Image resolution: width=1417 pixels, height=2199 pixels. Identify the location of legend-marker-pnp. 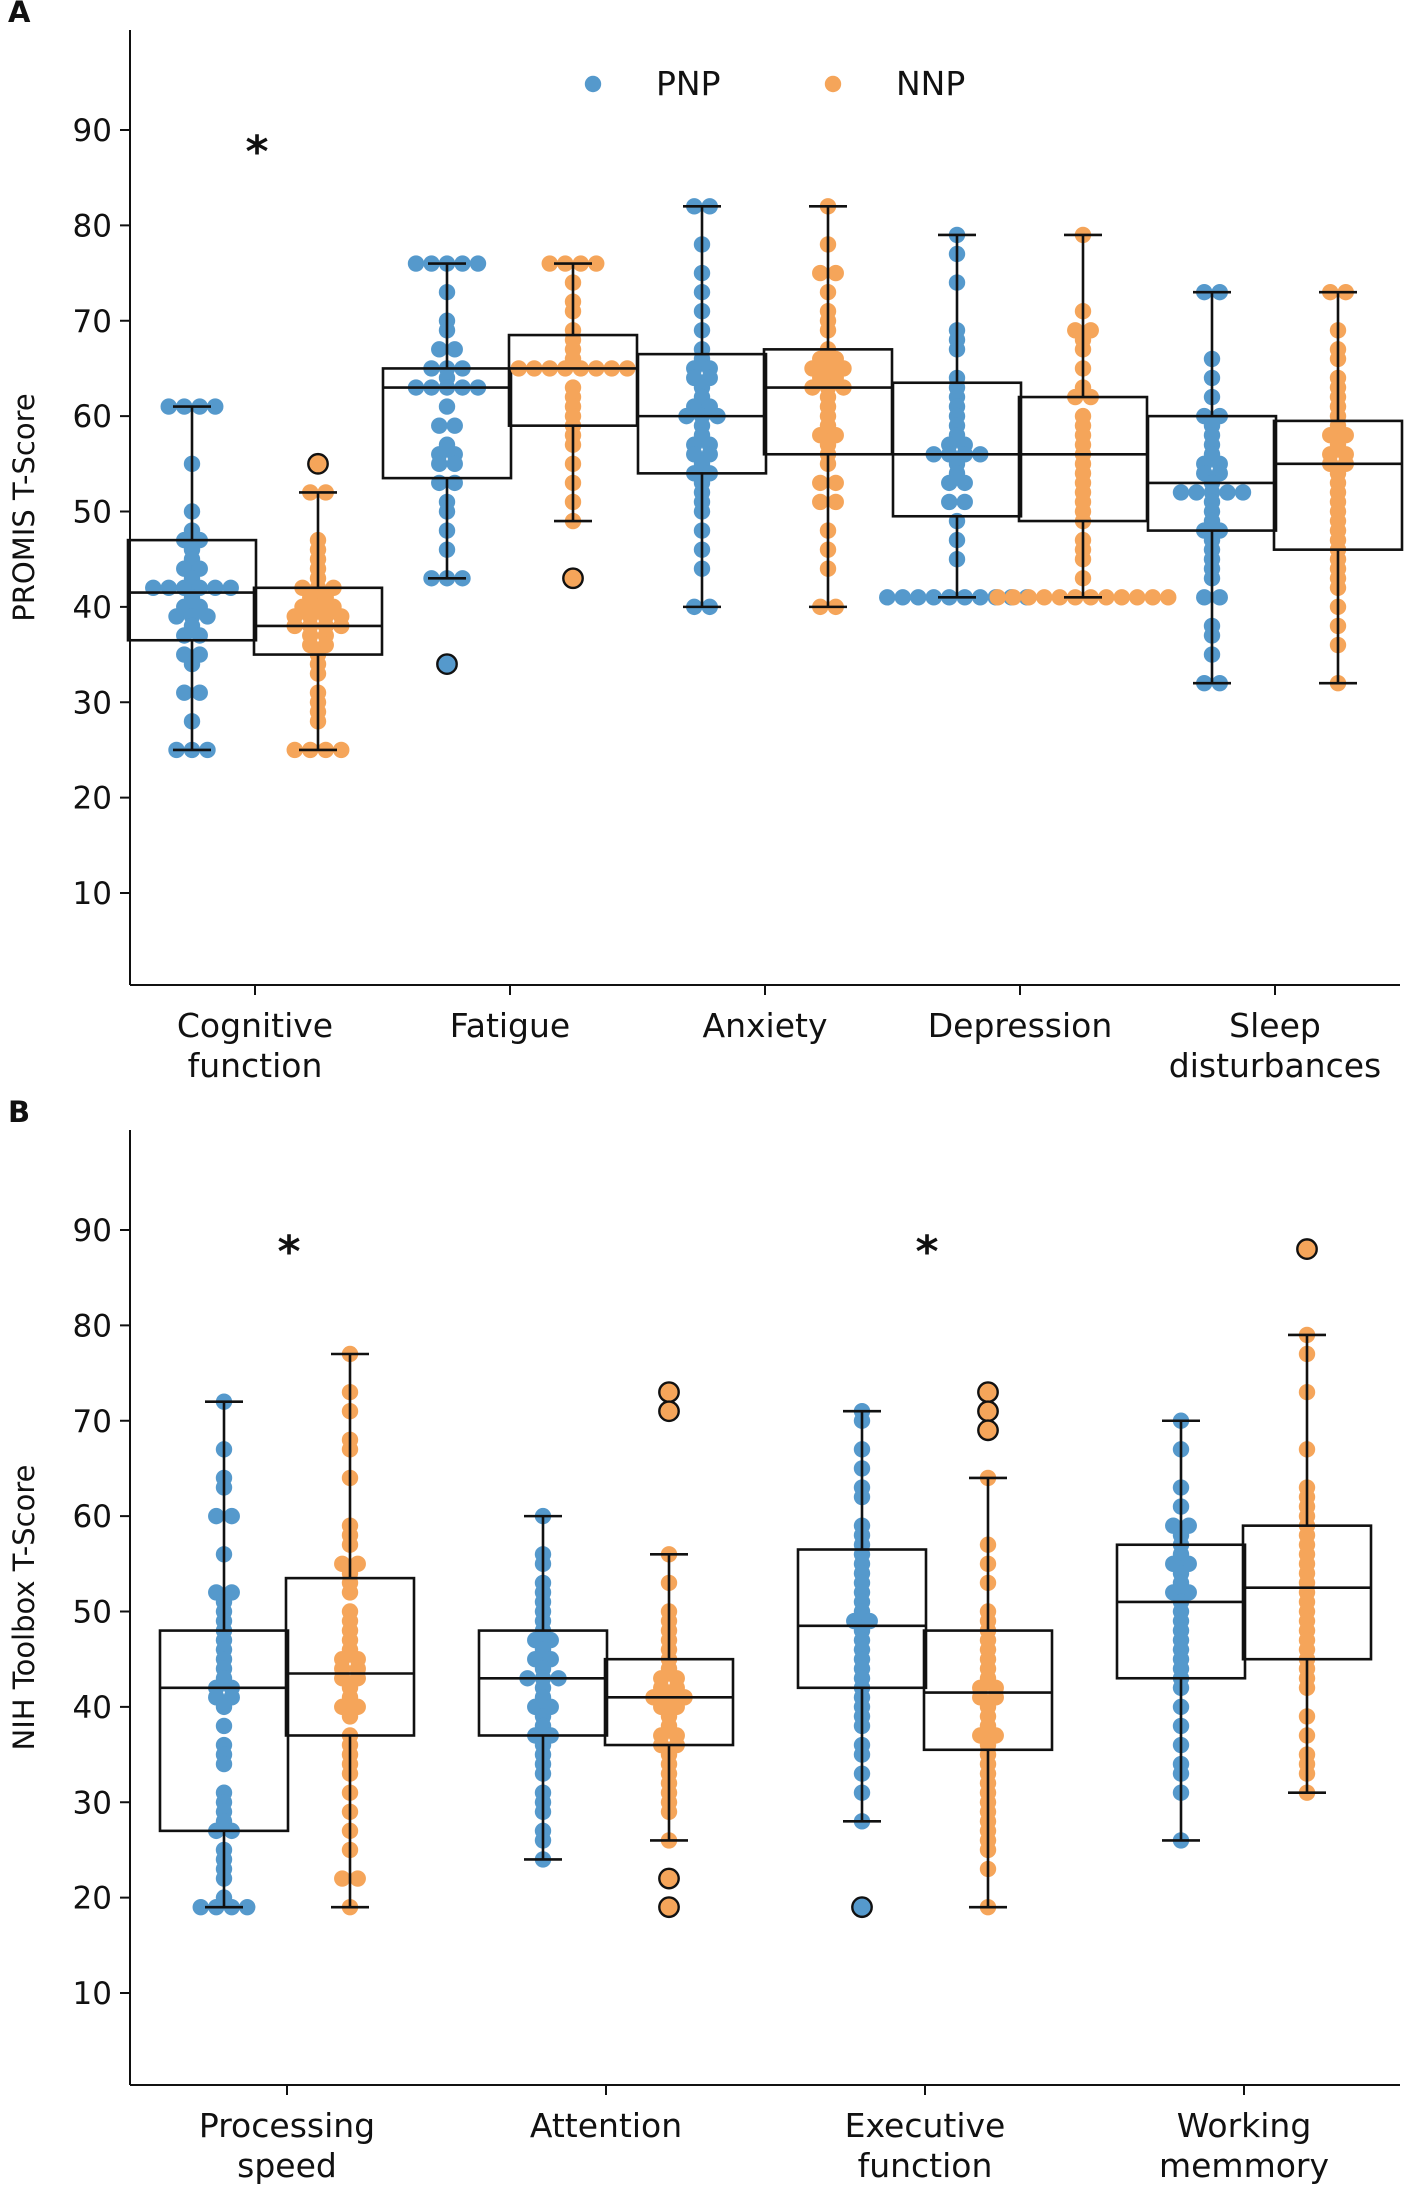
(593, 84).